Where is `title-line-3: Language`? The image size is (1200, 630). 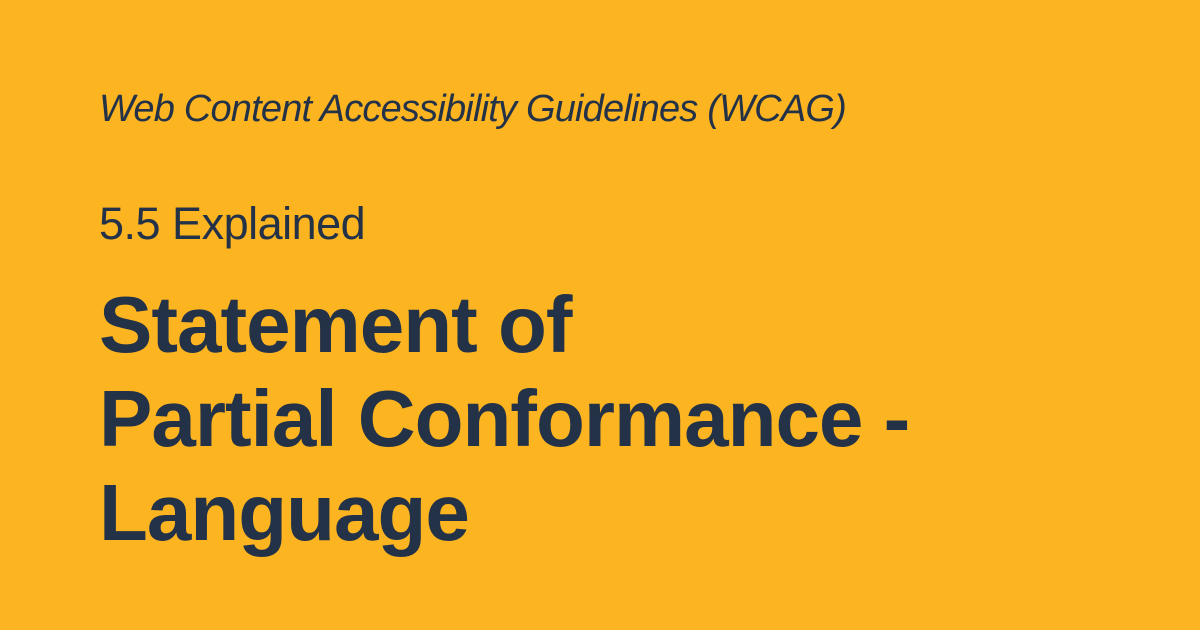
title-line-3: Language is located at coordinates (284, 512).